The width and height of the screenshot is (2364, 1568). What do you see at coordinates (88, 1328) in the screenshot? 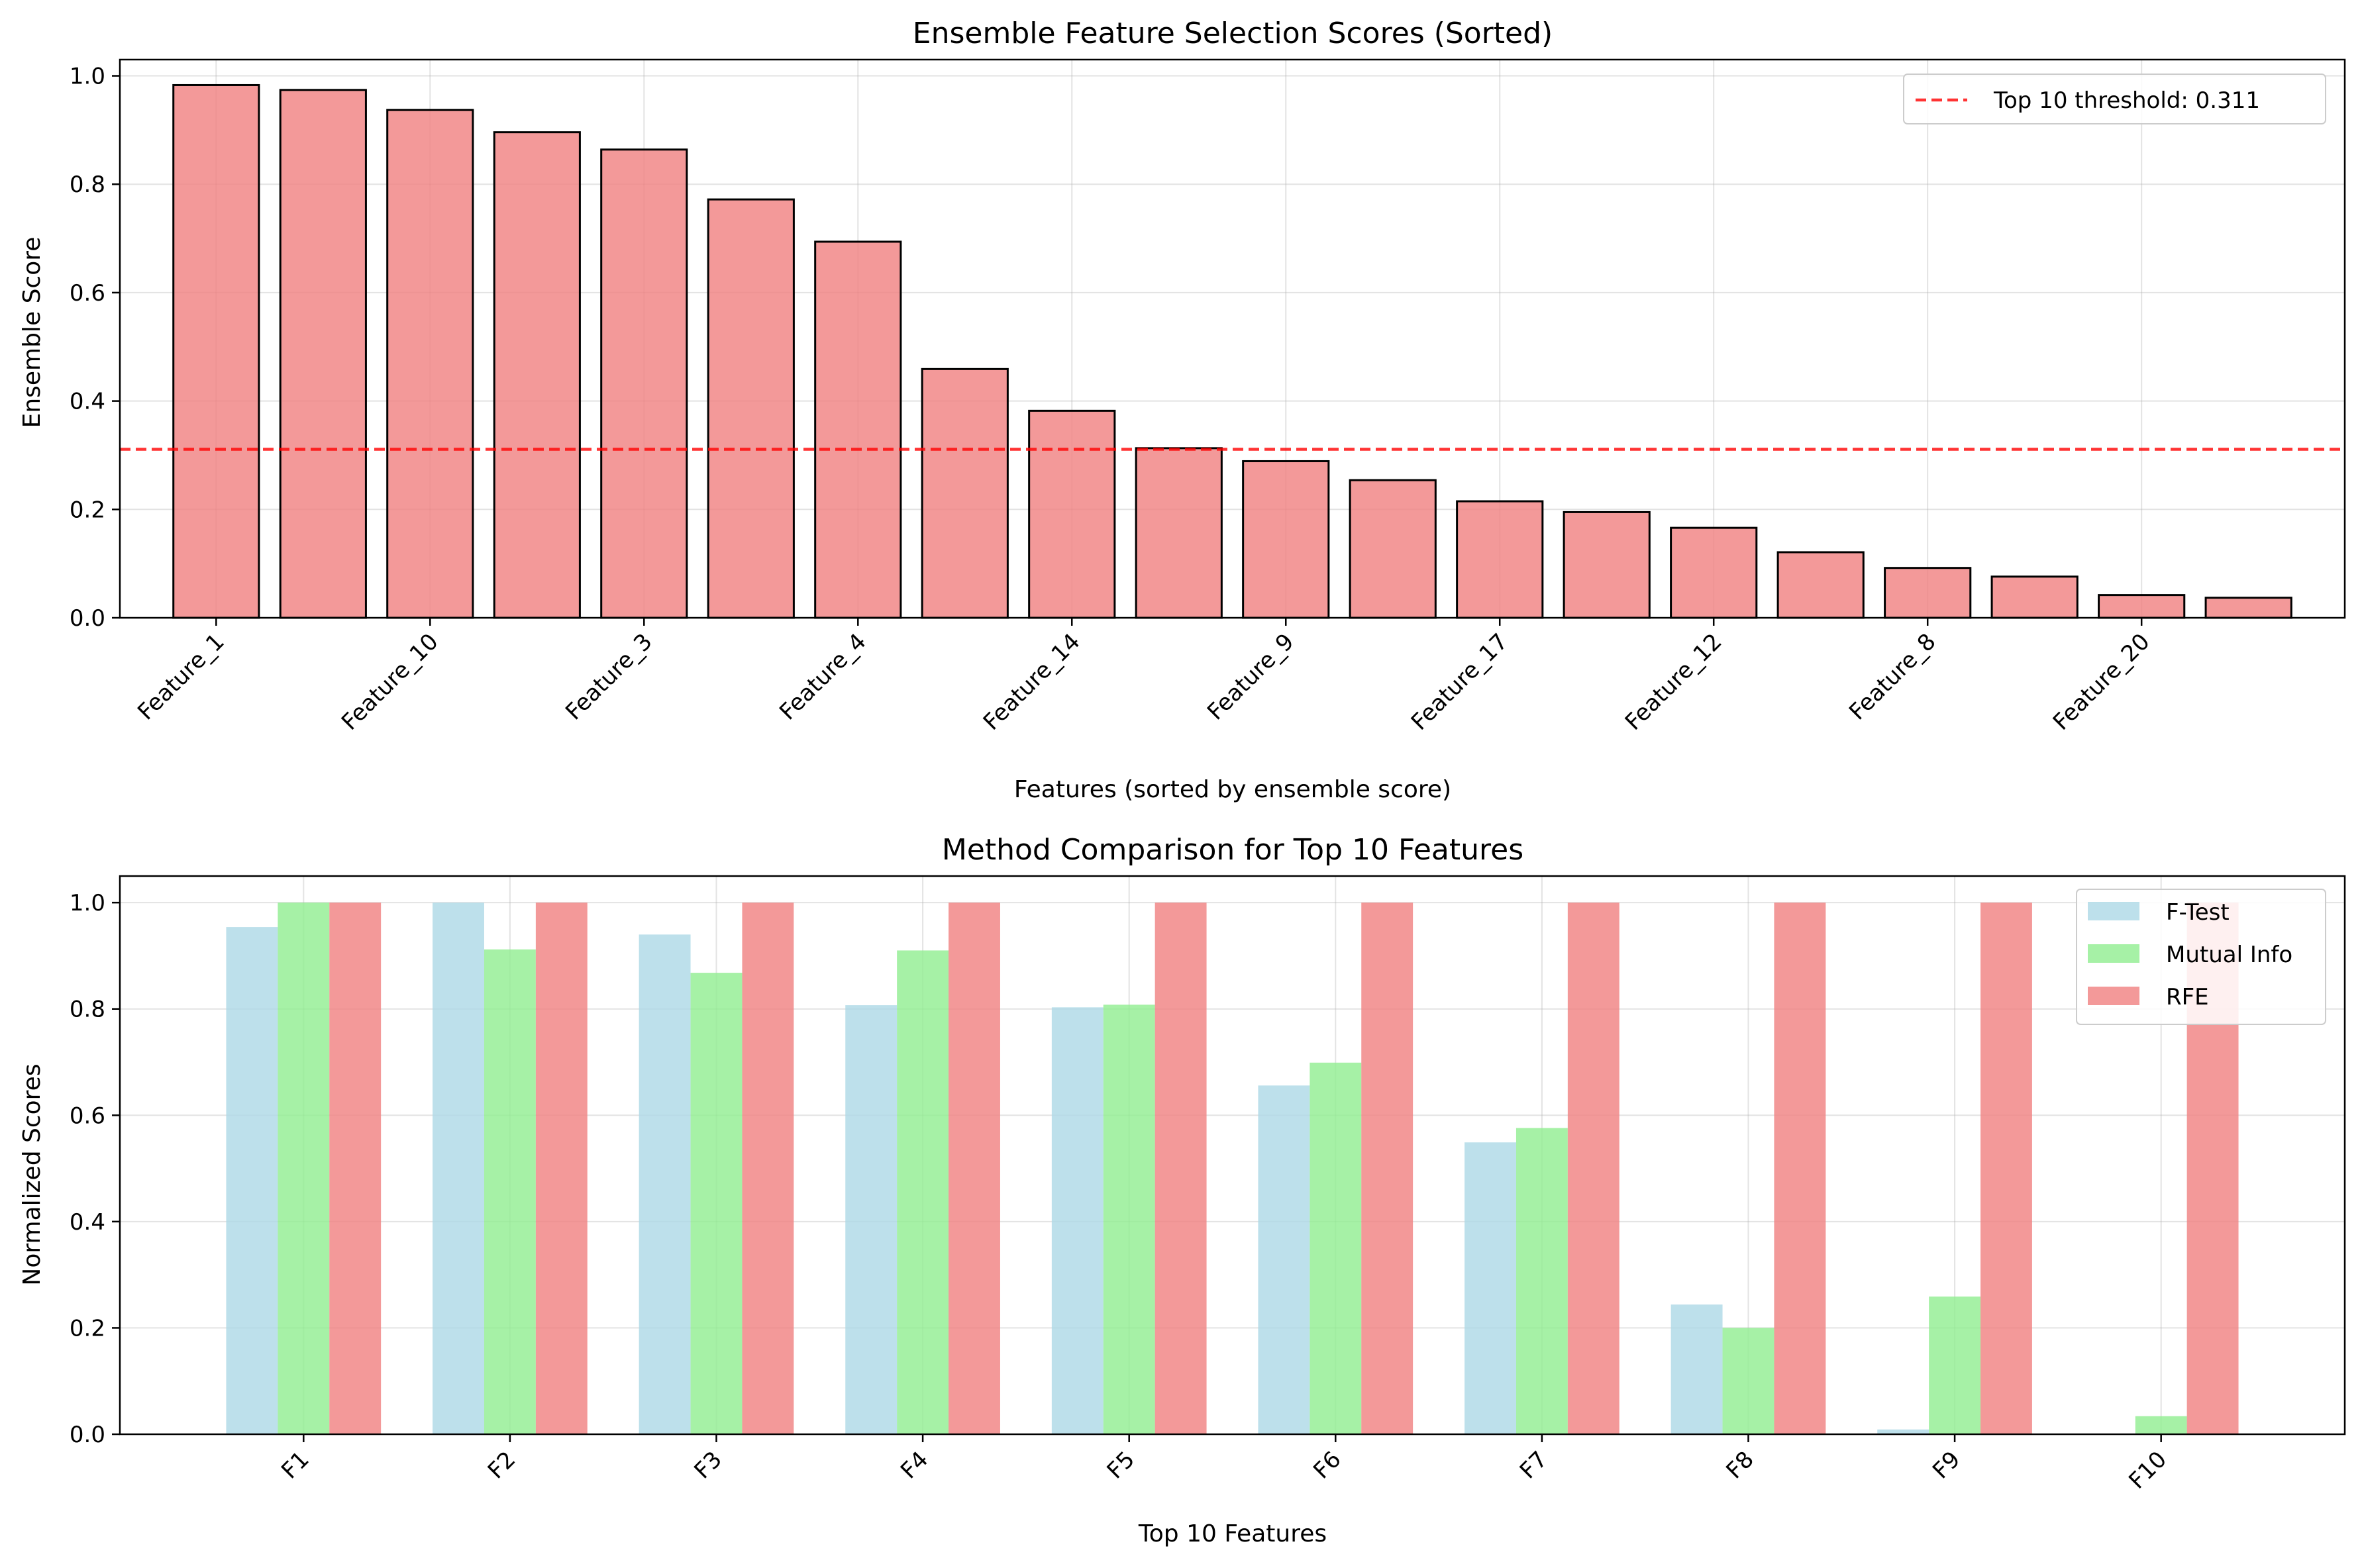
I see `method-y-tick-label: 0.2` at bounding box center [88, 1328].